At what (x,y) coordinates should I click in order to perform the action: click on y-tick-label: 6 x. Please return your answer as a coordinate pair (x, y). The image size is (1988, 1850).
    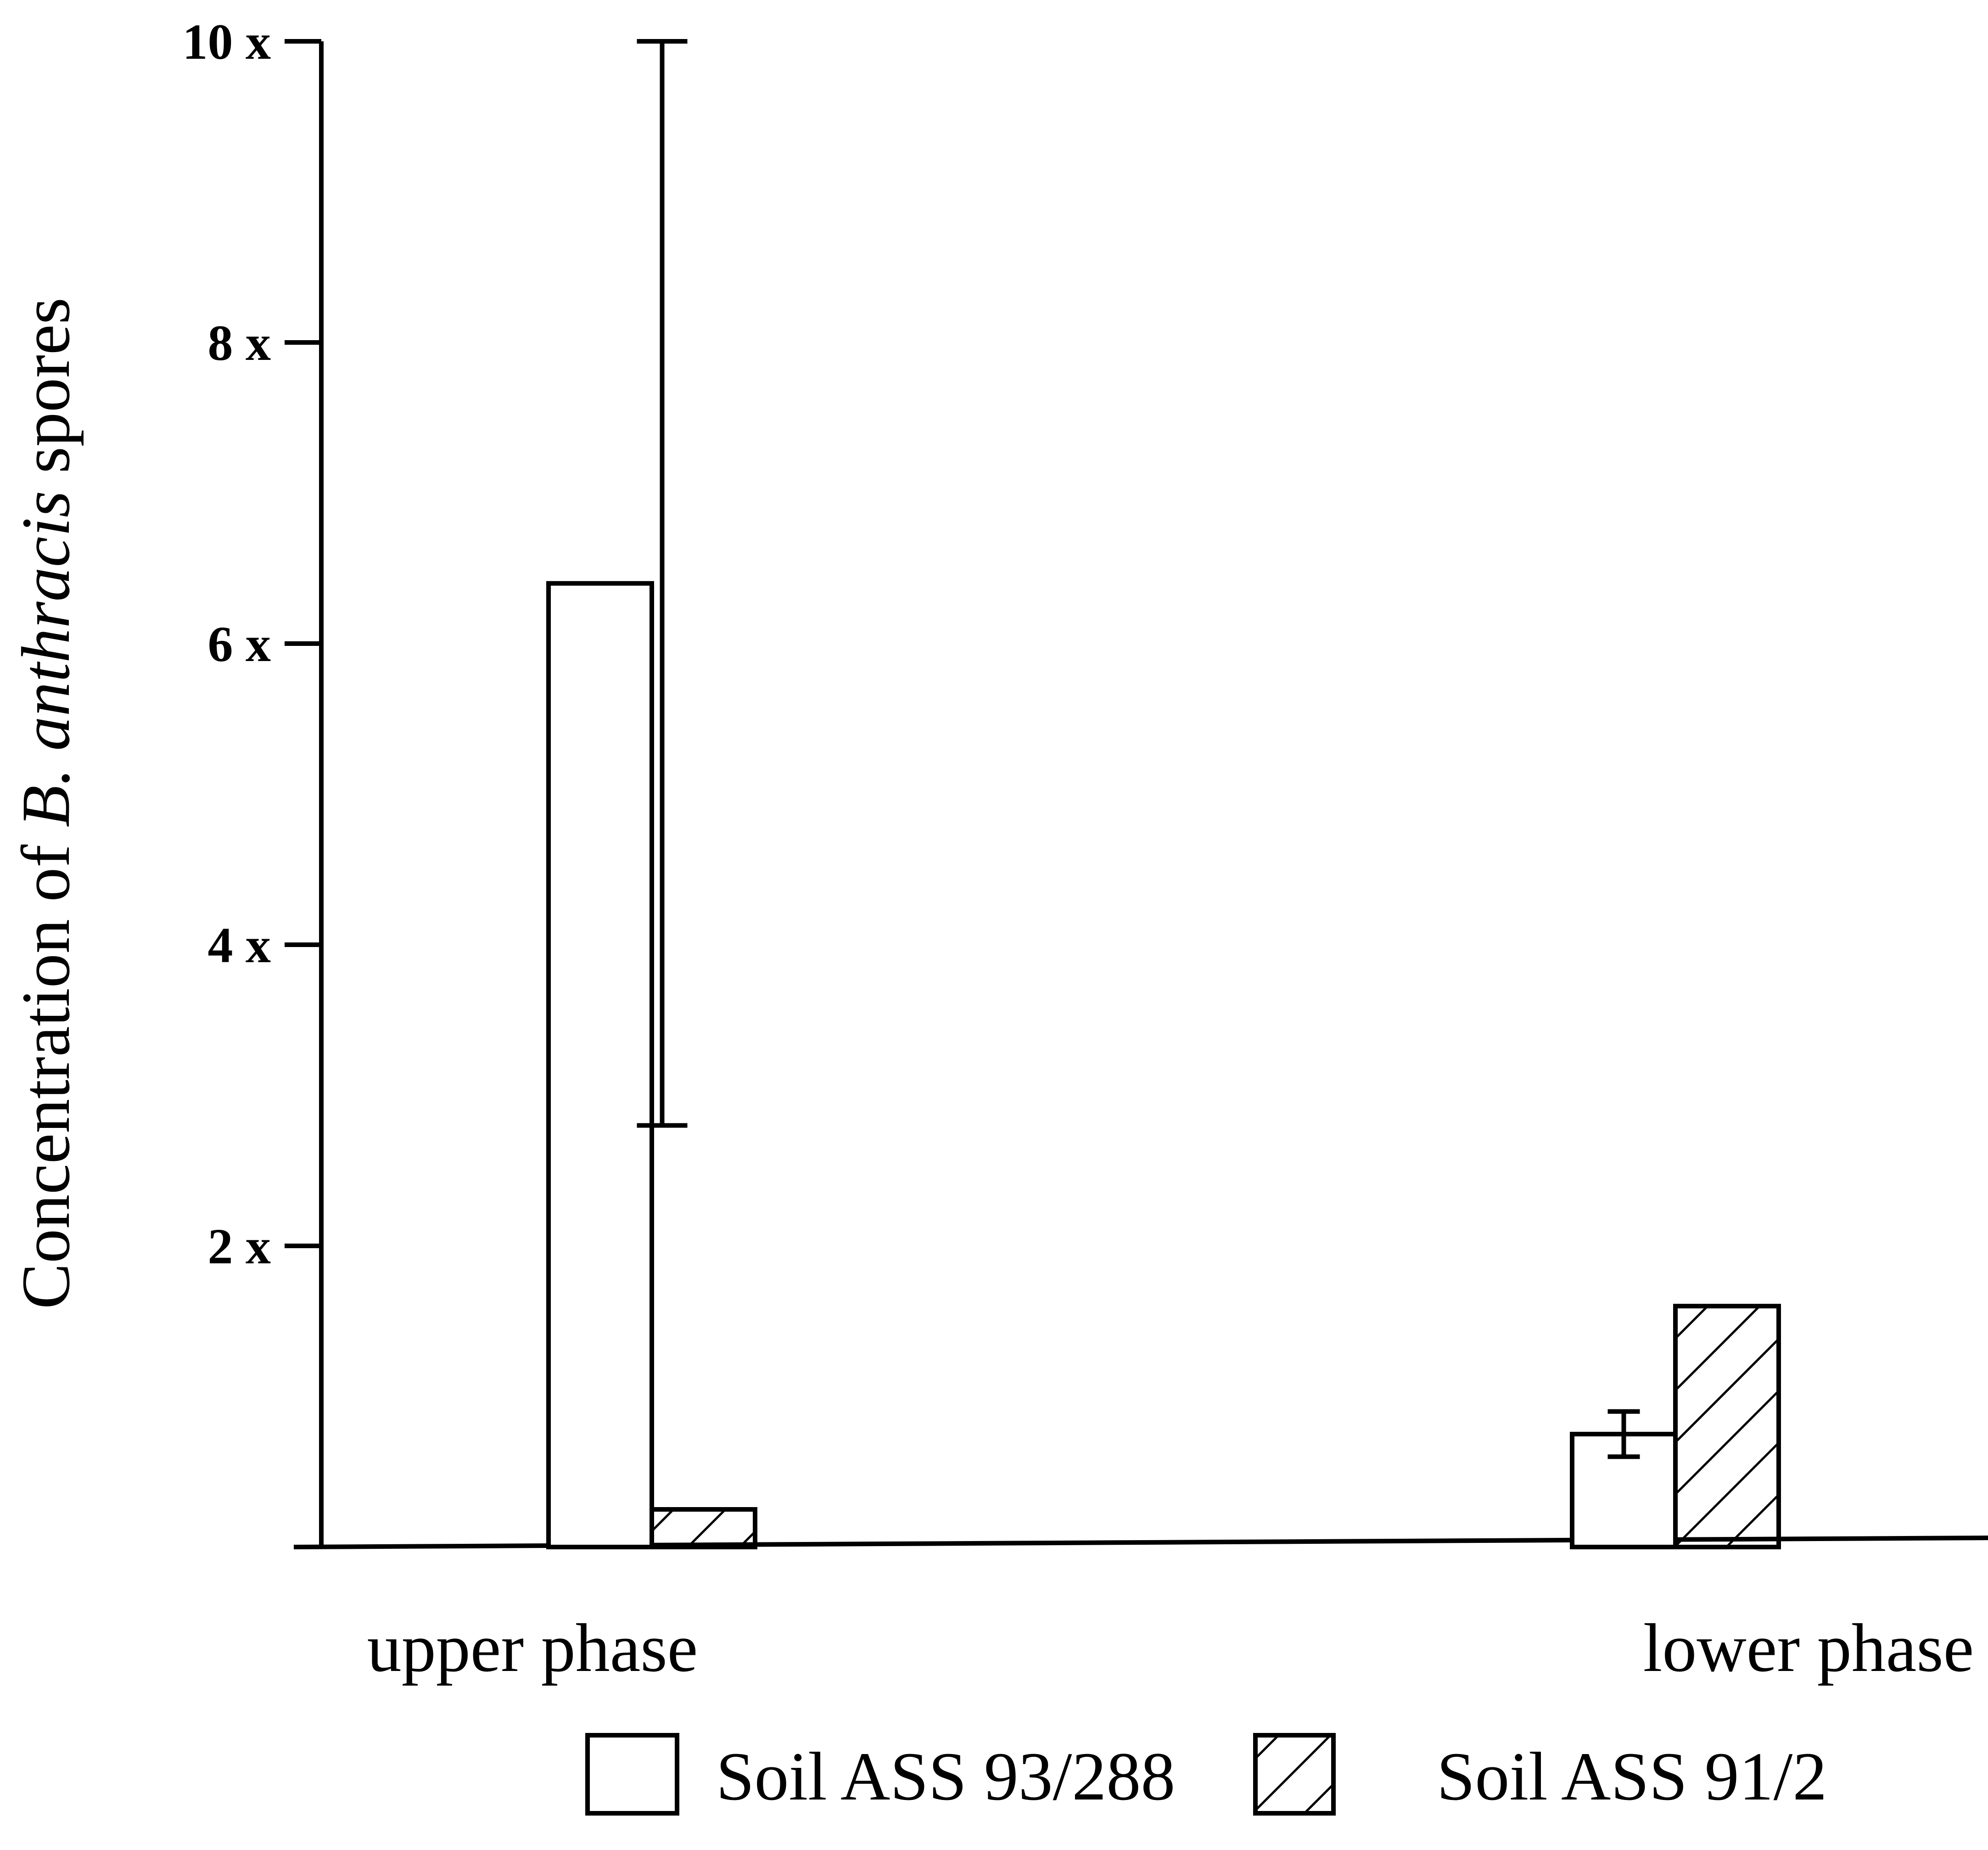
    Looking at the image, I should click on (239, 644).